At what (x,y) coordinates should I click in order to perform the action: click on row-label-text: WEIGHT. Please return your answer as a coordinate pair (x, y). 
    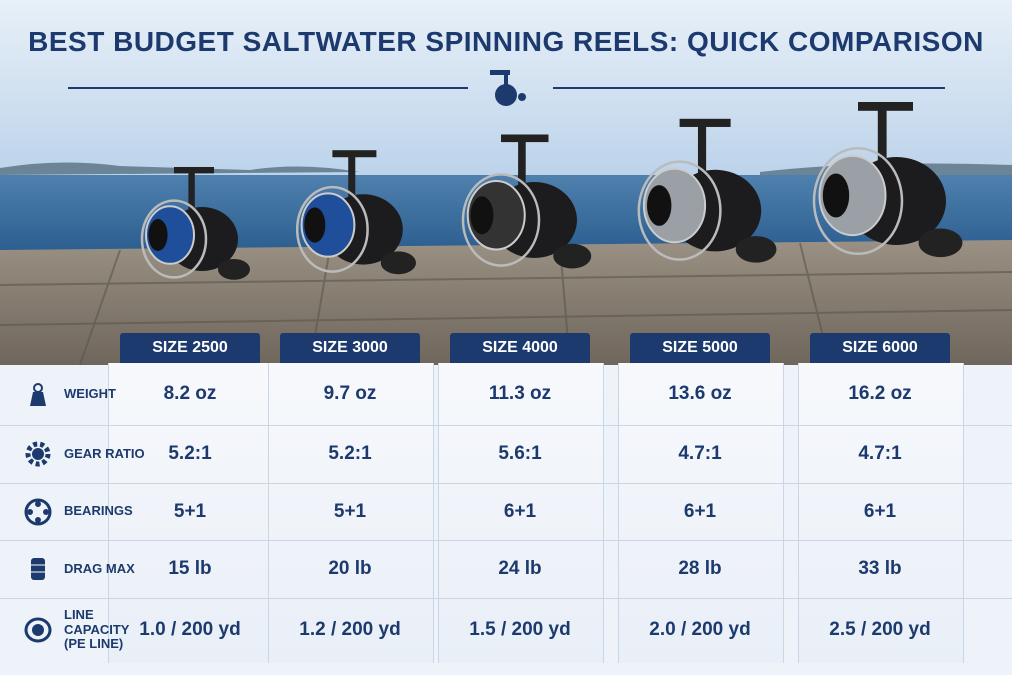
    Looking at the image, I should click on (90, 393).